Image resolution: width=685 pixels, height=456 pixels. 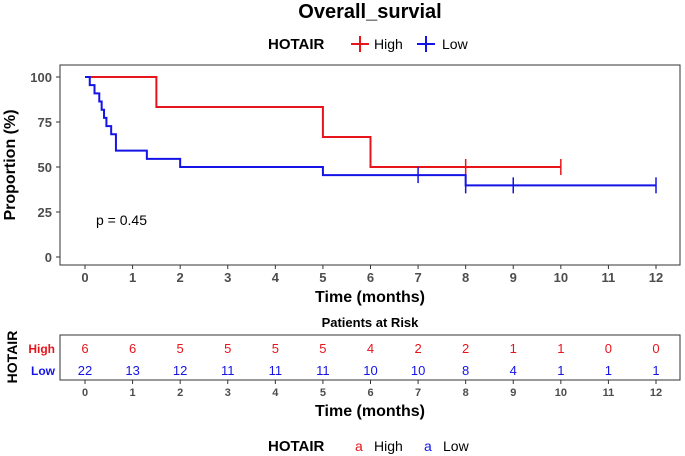 What do you see at coordinates (41, 349) in the screenshot?
I see `risk-row-label-high: High` at bounding box center [41, 349].